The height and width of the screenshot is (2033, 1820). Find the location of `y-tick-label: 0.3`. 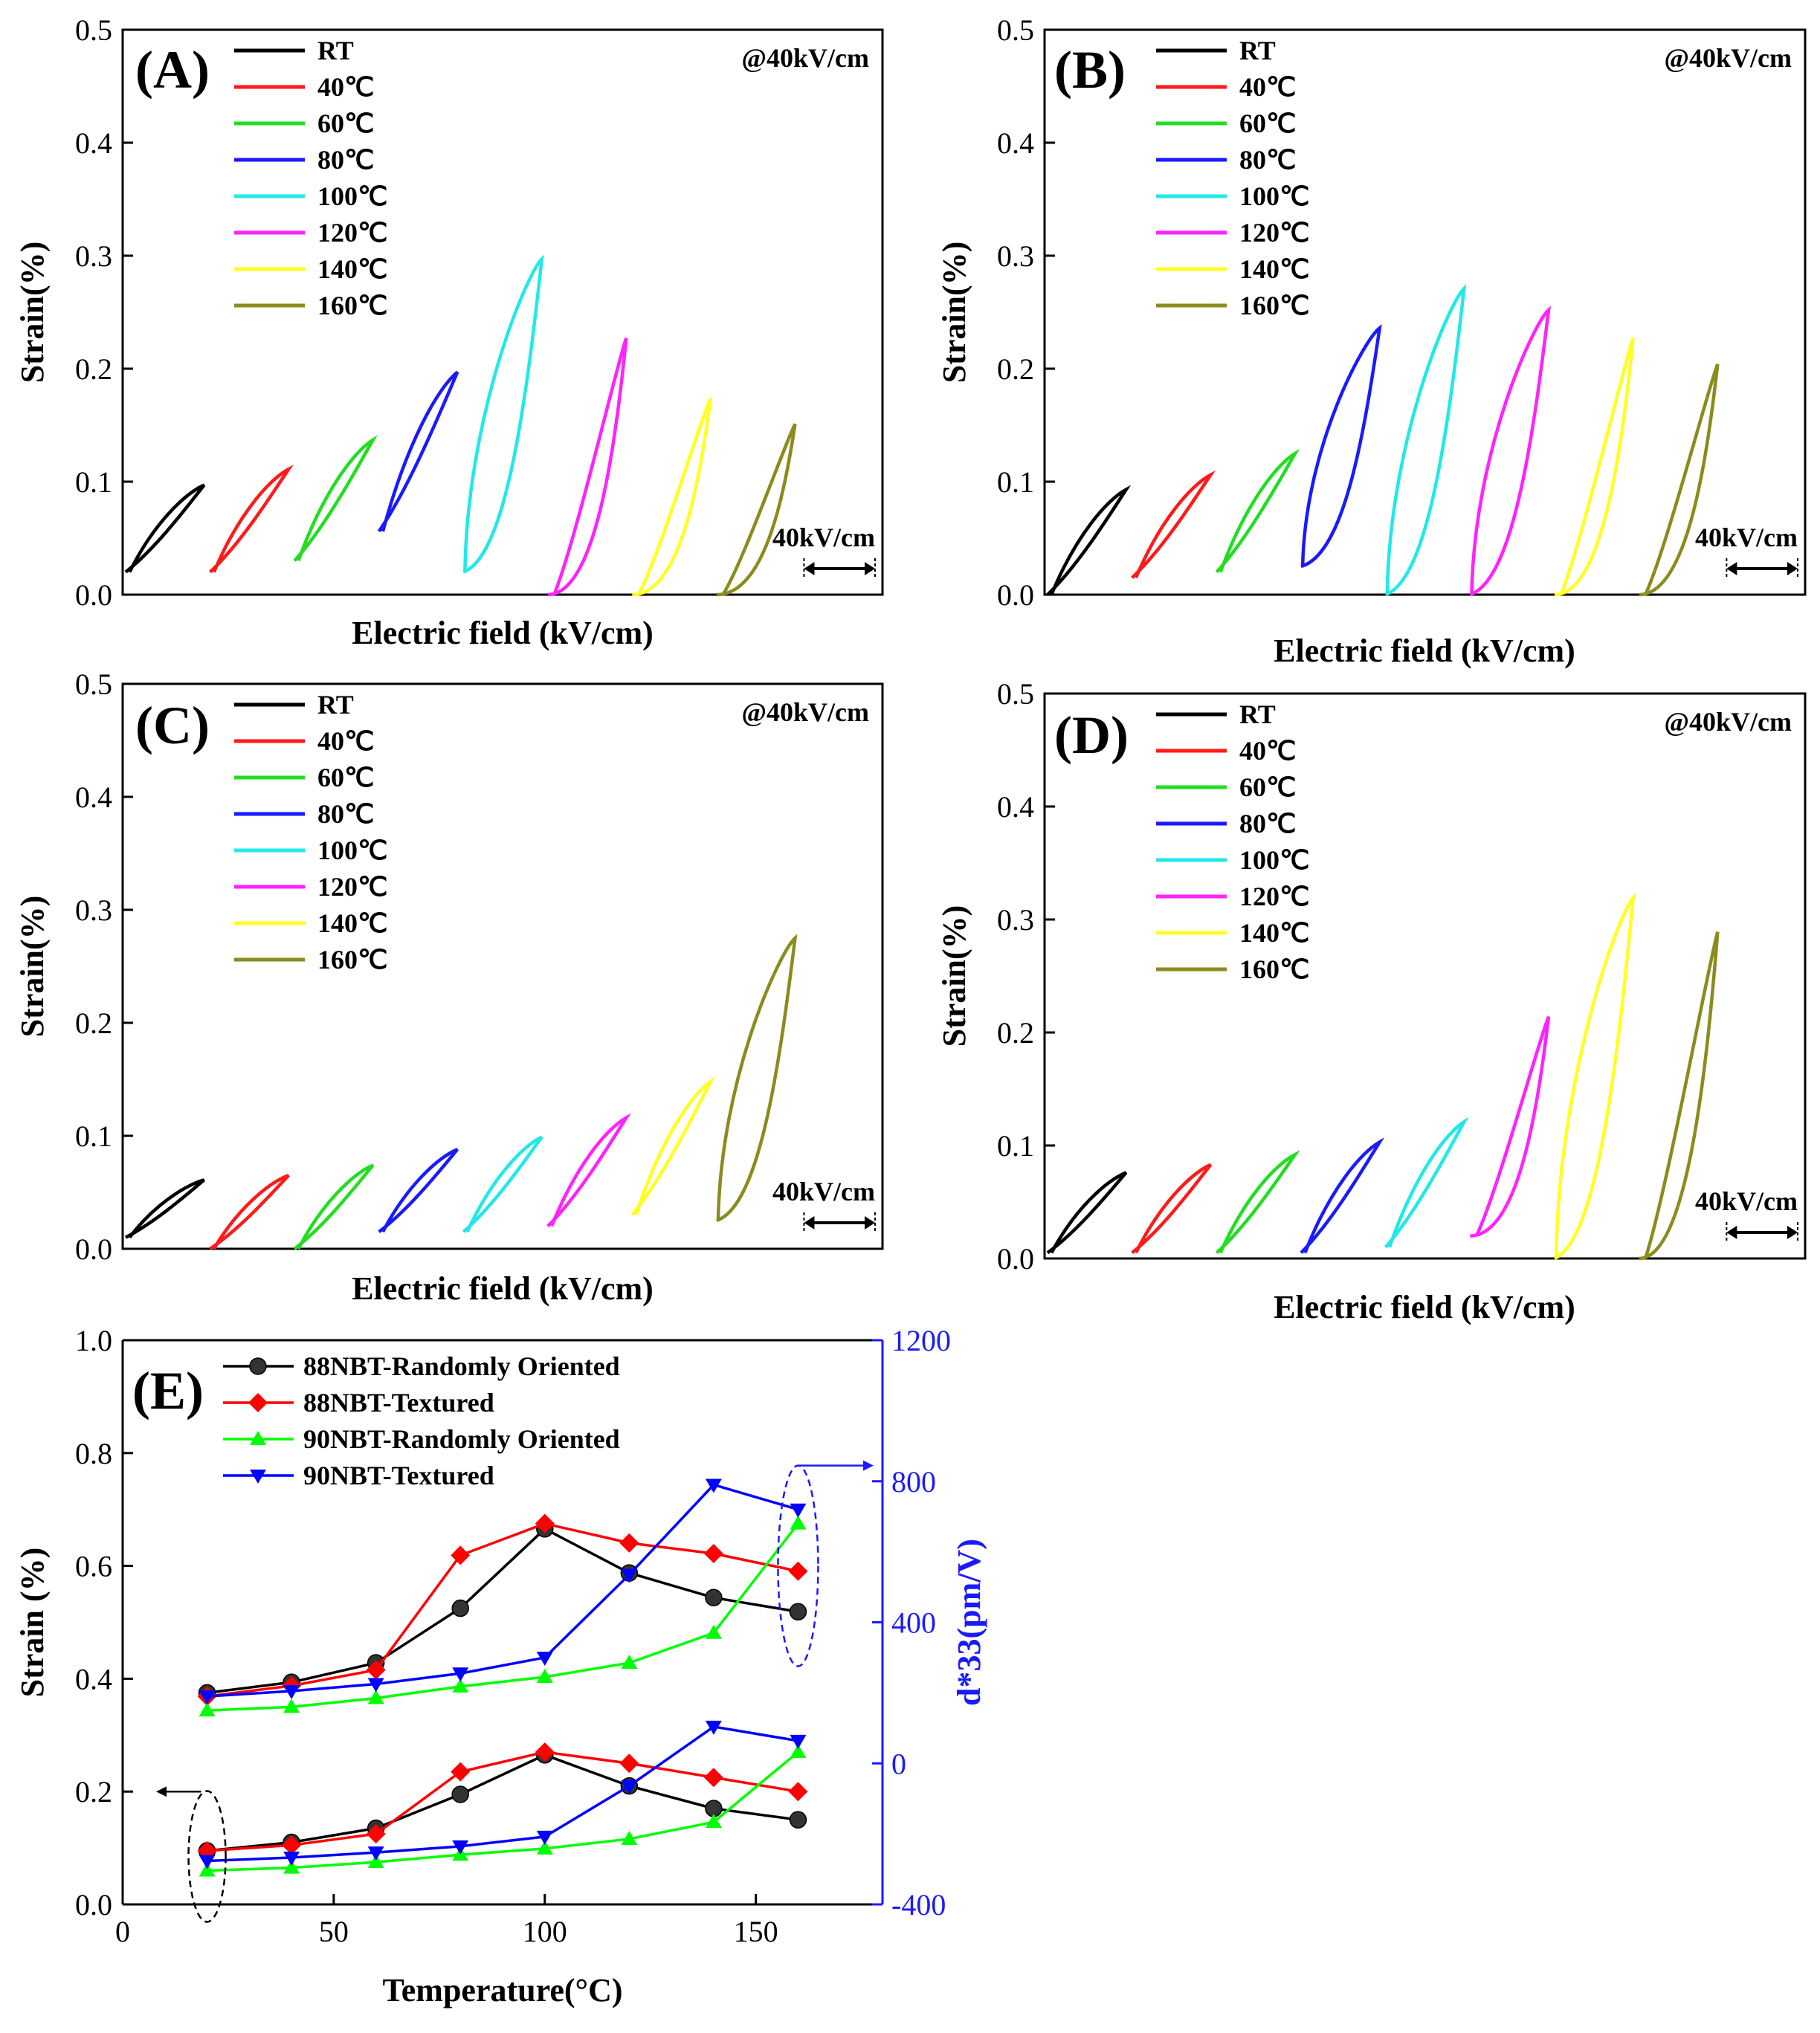

y-tick-label: 0.3 is located at coordinates (94, 910).